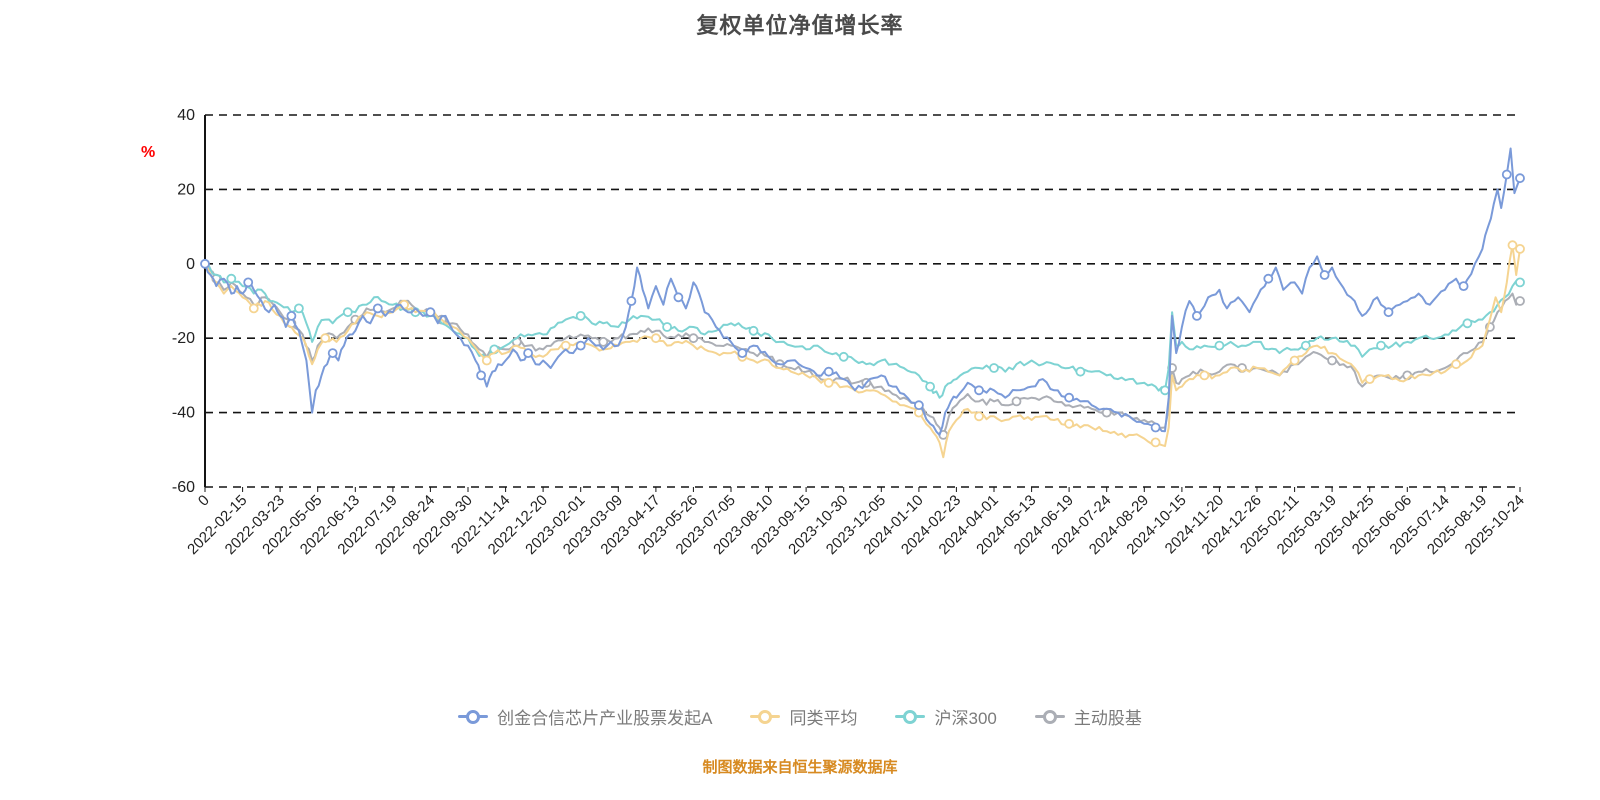 This screenshot has width=1600, height=800. Describe the element at coordinates (823, 718) in the screenshot. I see `legend-label: 同类平均` at that location.